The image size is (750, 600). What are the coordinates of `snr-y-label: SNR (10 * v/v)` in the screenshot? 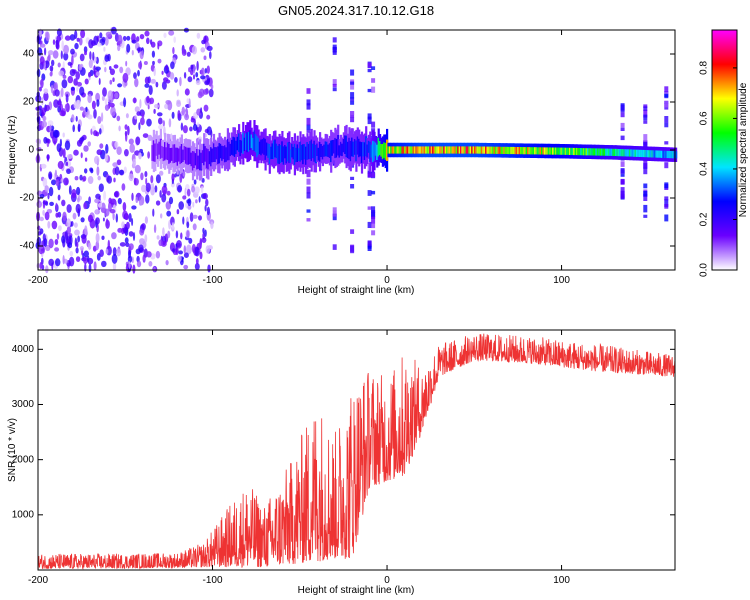 It's located at (12, 450).